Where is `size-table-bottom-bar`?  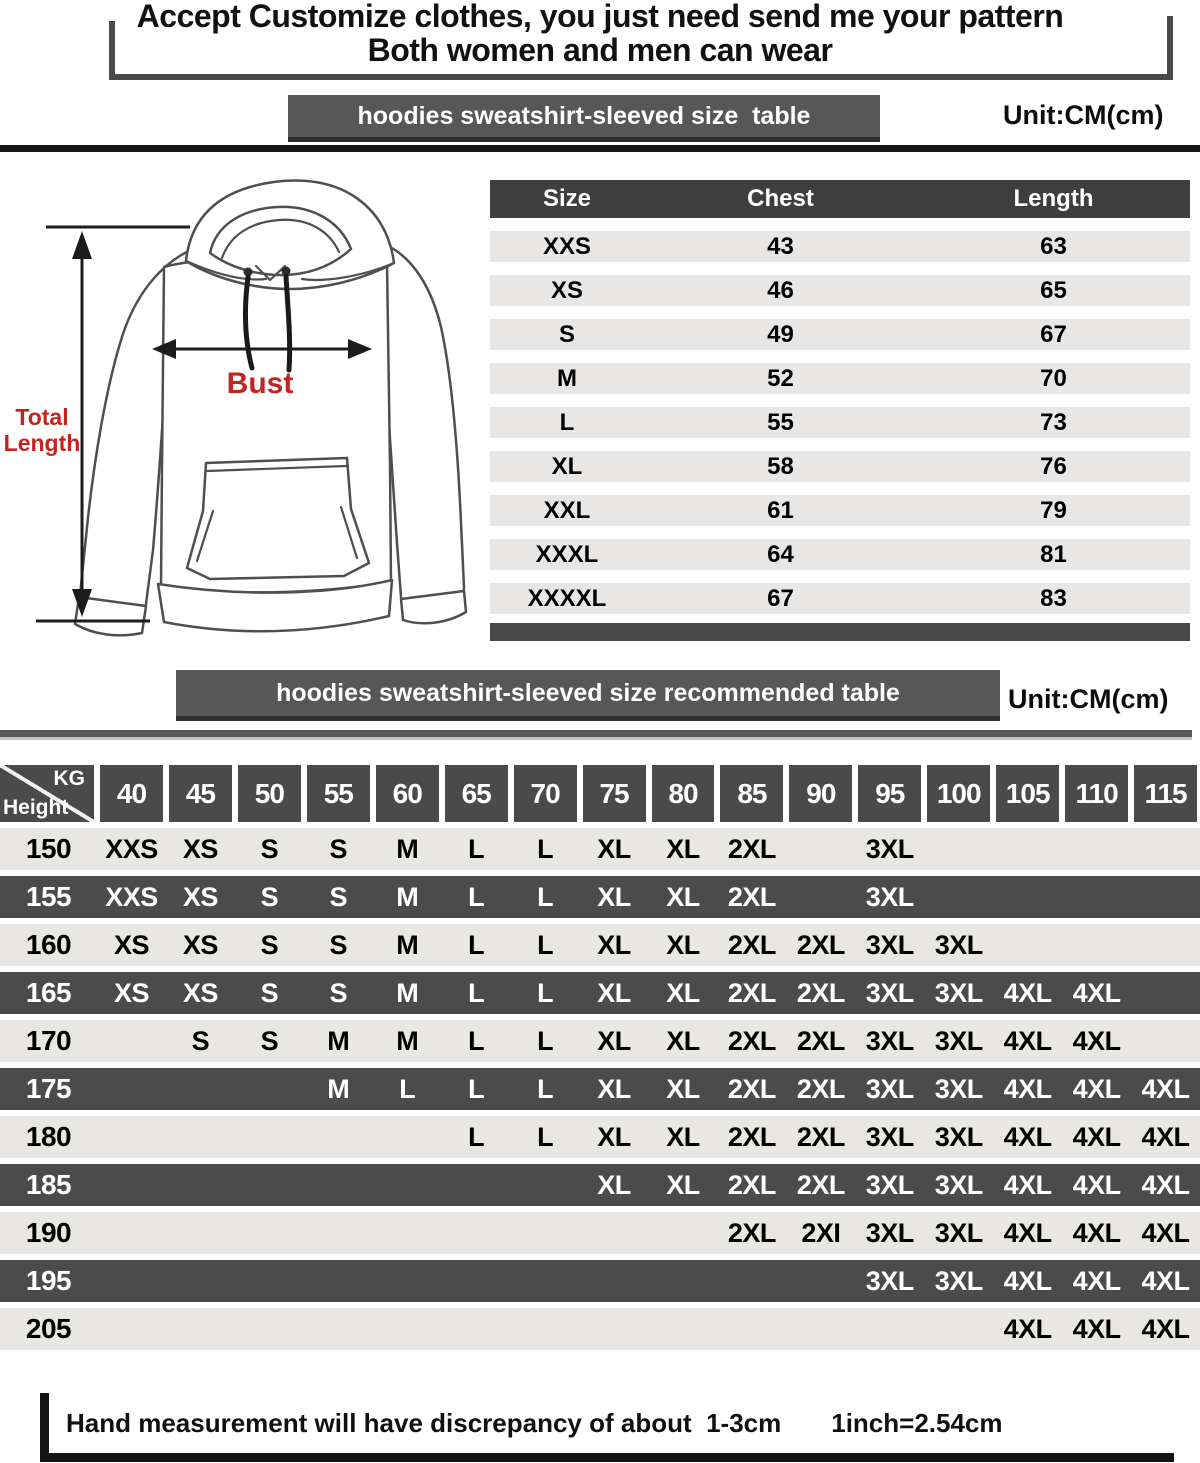
size-table-bottom-bar is located at coordinates (840, 632).